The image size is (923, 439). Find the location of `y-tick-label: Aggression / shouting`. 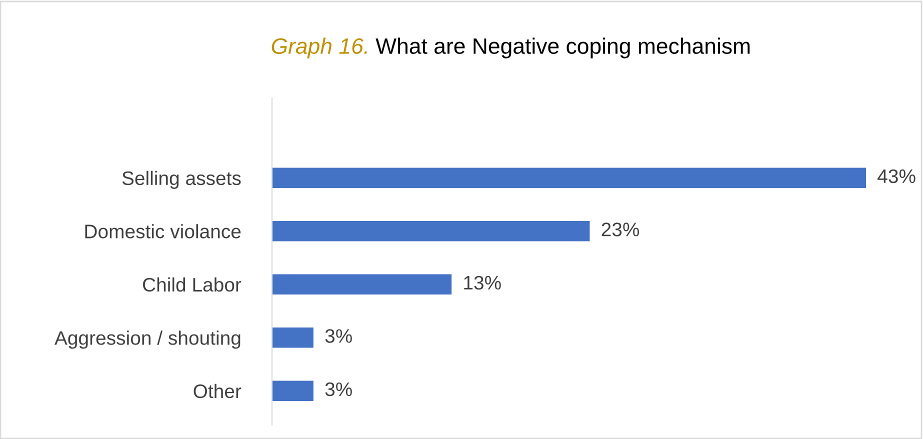

y-tick-label: Aggression / shouting is located at coordinates (147, 339).